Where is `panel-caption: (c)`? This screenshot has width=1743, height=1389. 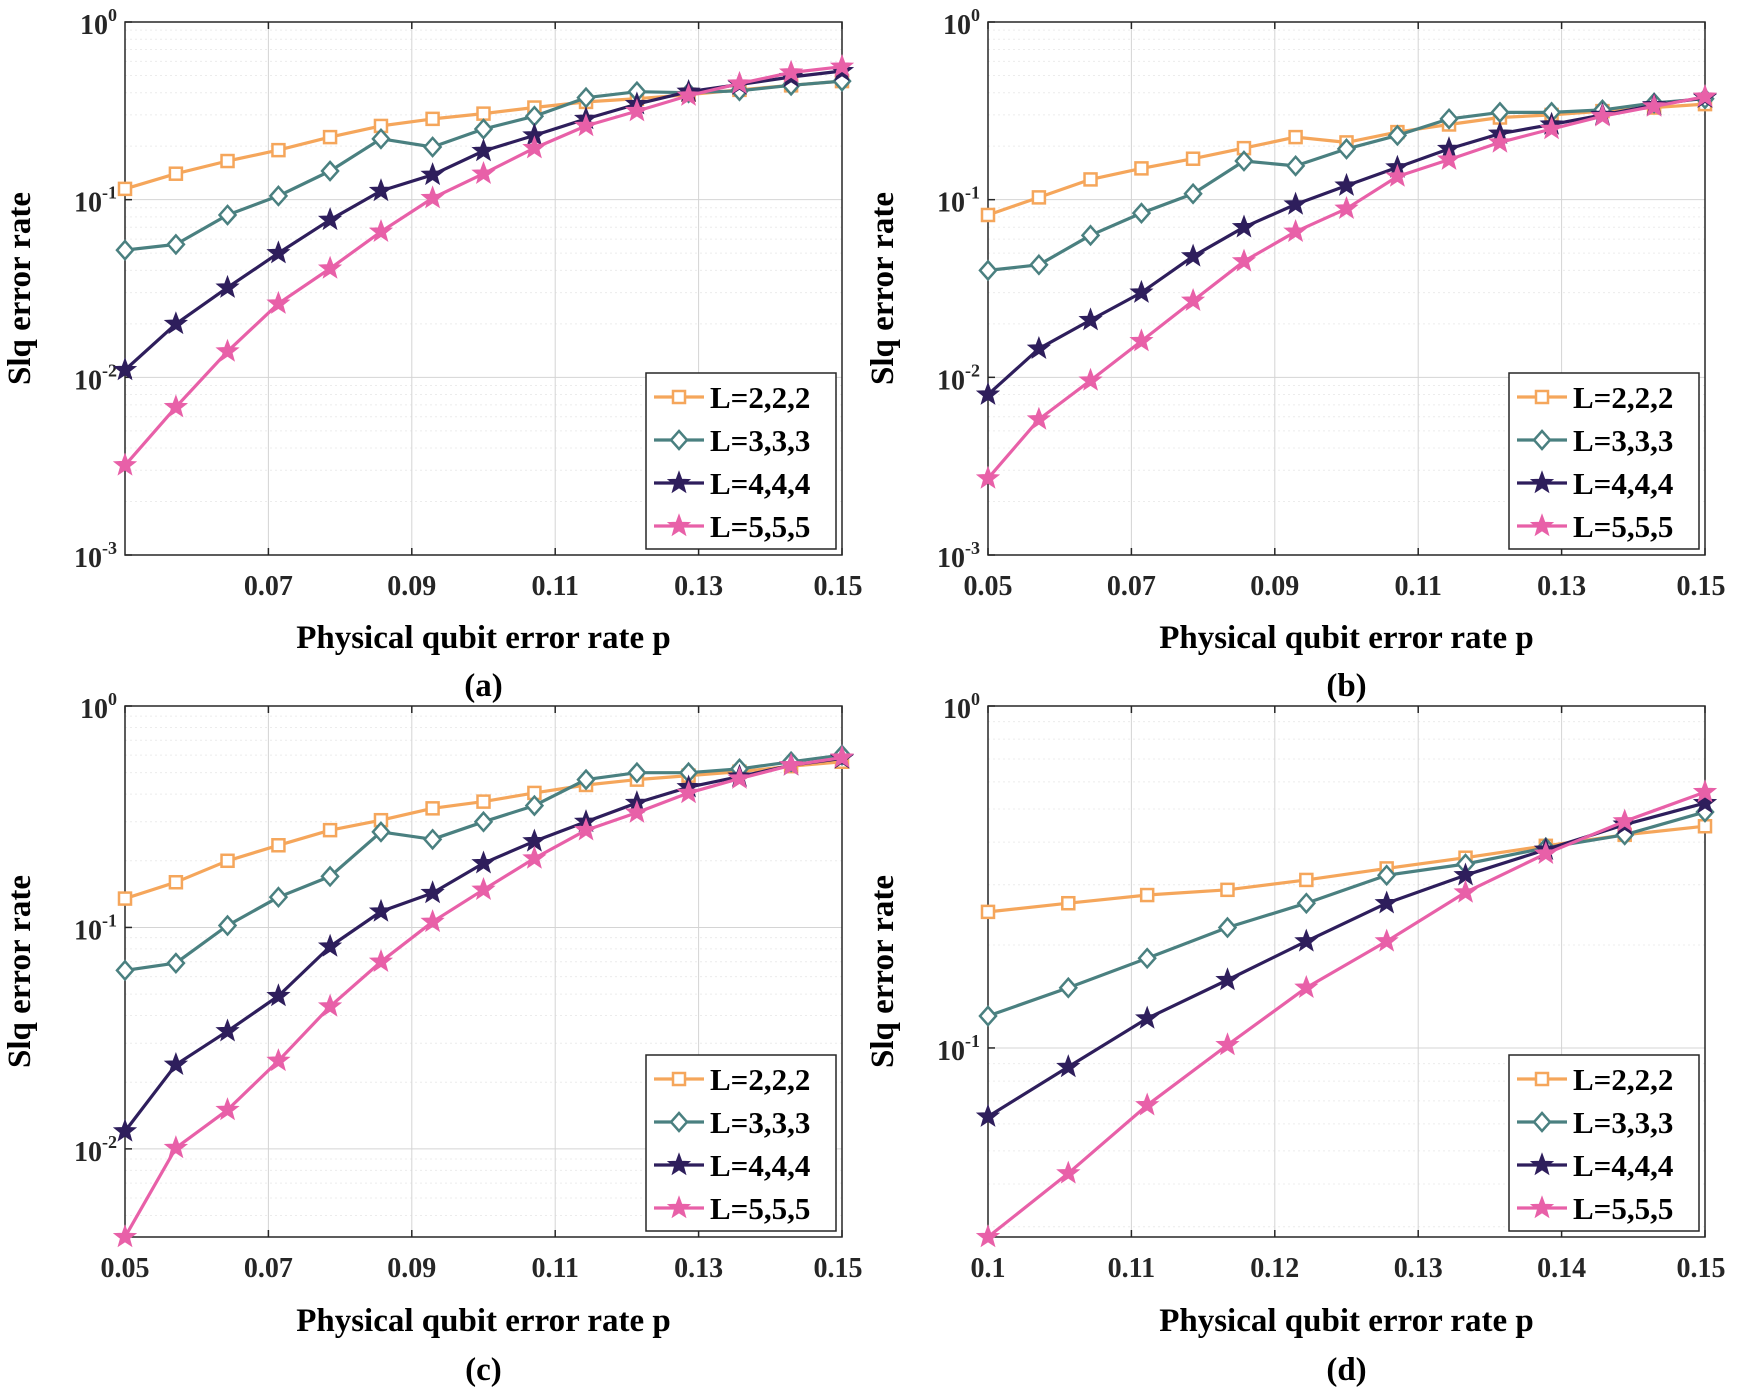
panel-caption: (c) is located at coordinates (483, 1370).